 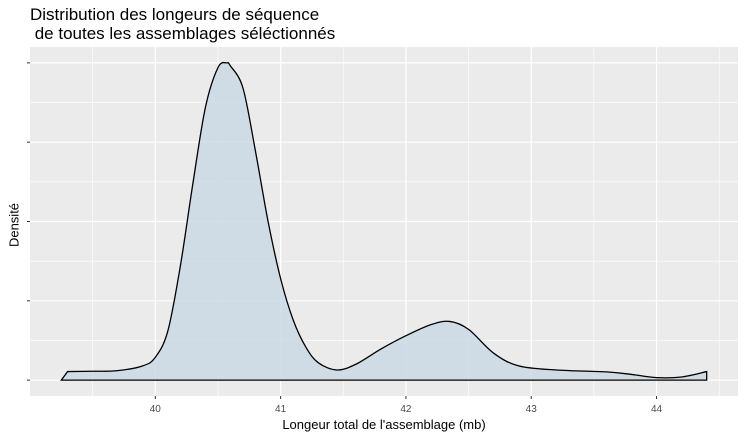 I want to click on x-tick-label: 40, so click(x=156, y=409).